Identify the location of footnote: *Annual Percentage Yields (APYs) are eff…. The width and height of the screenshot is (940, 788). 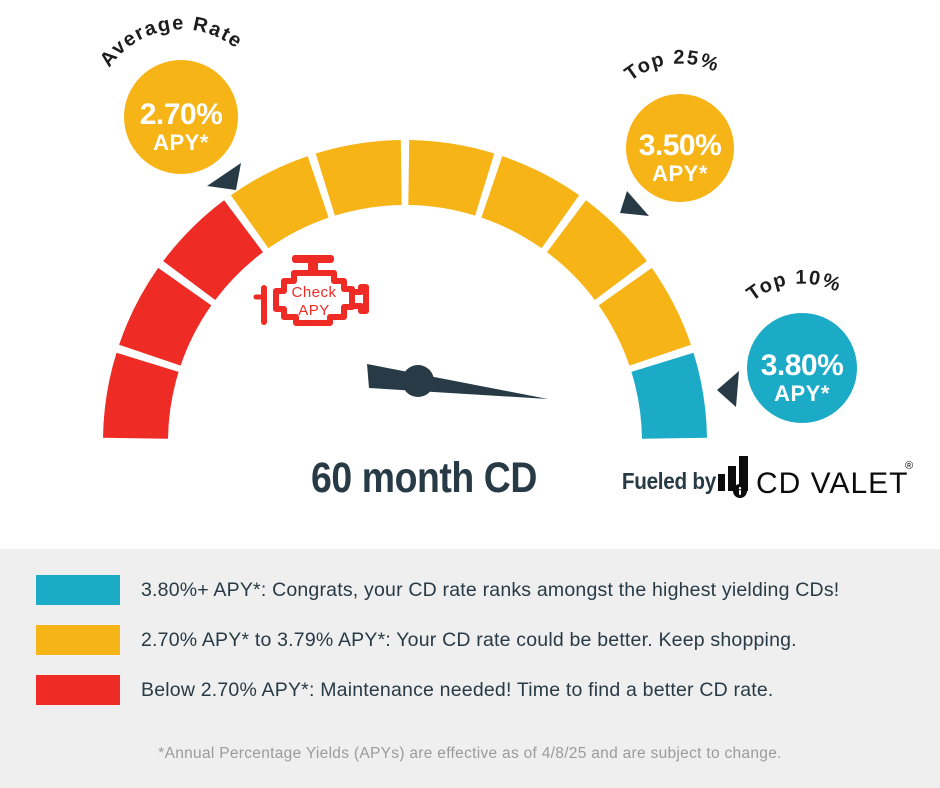
(470, 753).